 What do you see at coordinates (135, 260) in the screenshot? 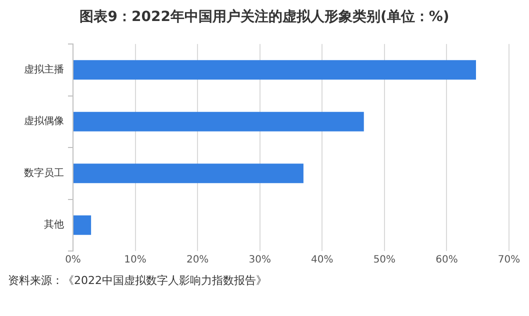
I see `x-tick-label: 10%` at bounding box center [135, 260].